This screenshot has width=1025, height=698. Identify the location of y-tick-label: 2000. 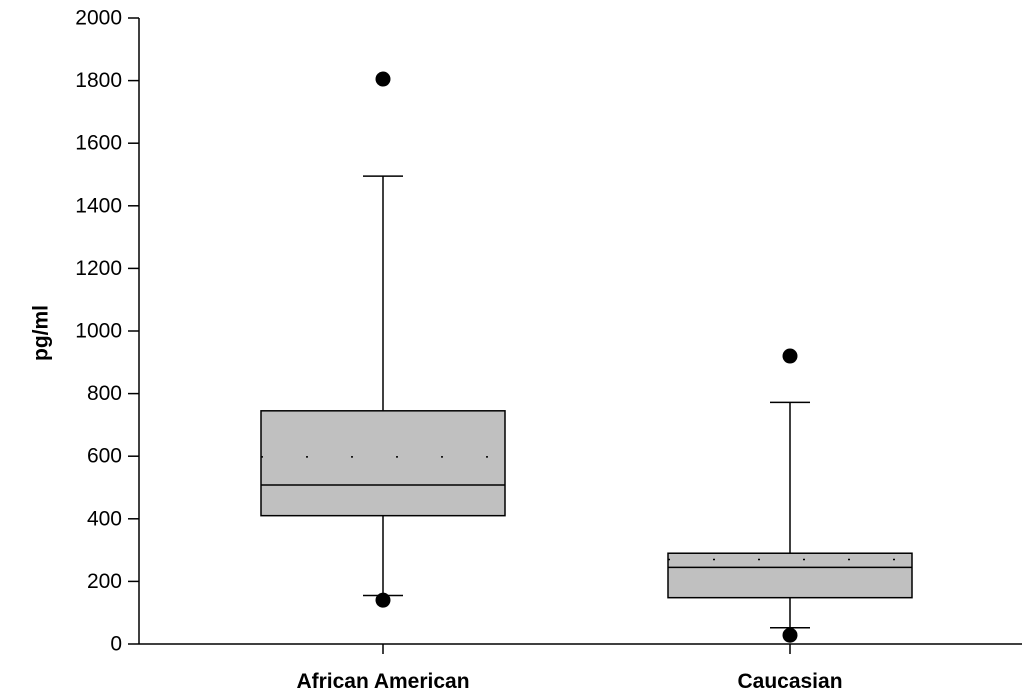
(98, 18).